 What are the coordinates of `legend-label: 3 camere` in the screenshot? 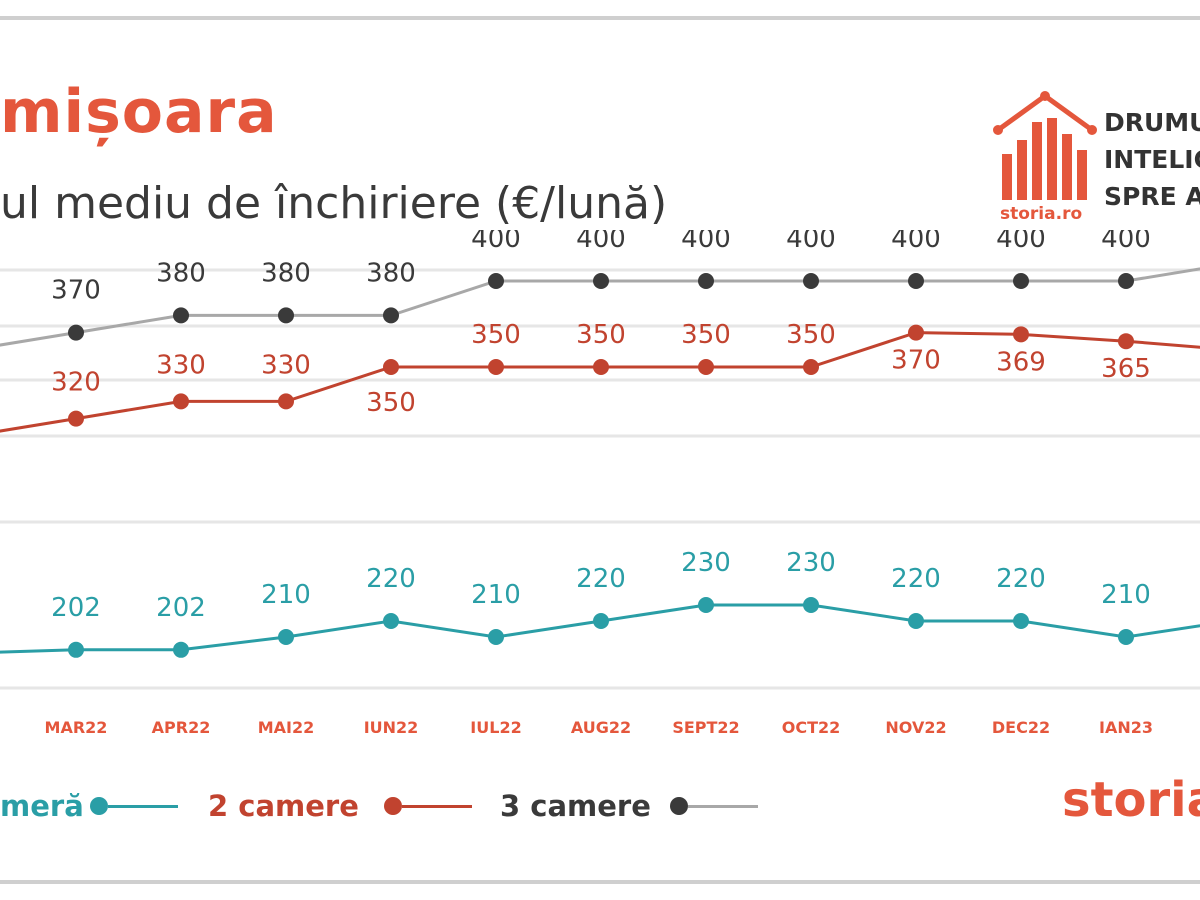 It's located at (575, 806).